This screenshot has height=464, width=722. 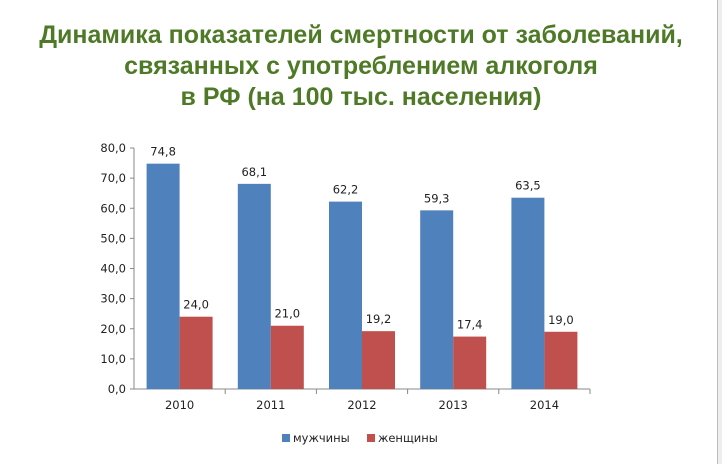 I want to click on window-edge, so click(x=719, y=232).